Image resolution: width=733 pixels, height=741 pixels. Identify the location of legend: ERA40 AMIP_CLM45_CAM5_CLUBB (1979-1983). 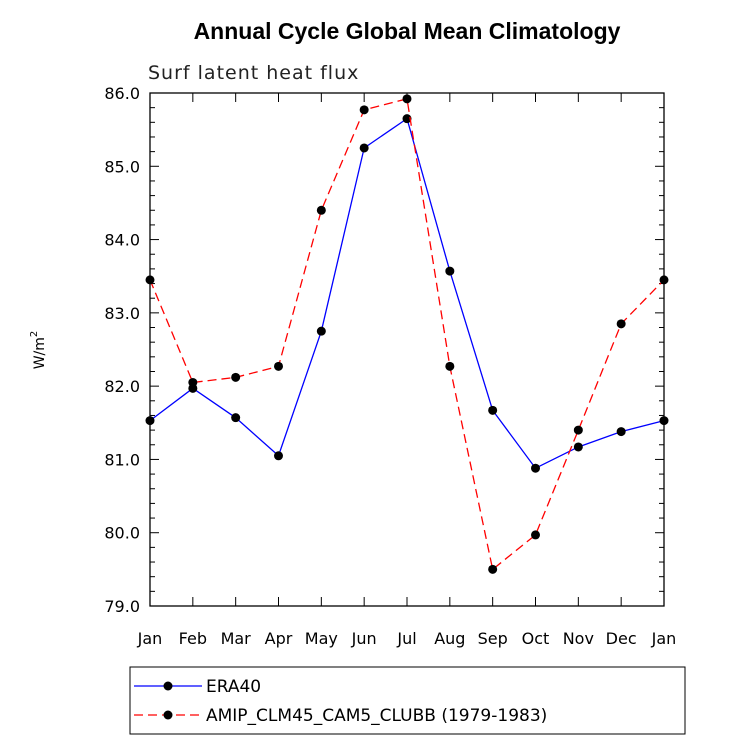
(407, 700).